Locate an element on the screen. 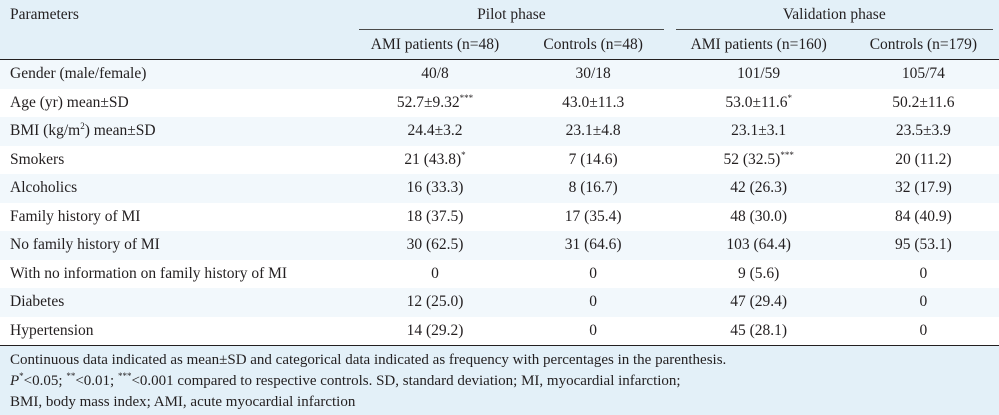 The width and height of the screenshot is (999, 415). cell-value: 23.5±3.9 is located at coordinates (923, 131).